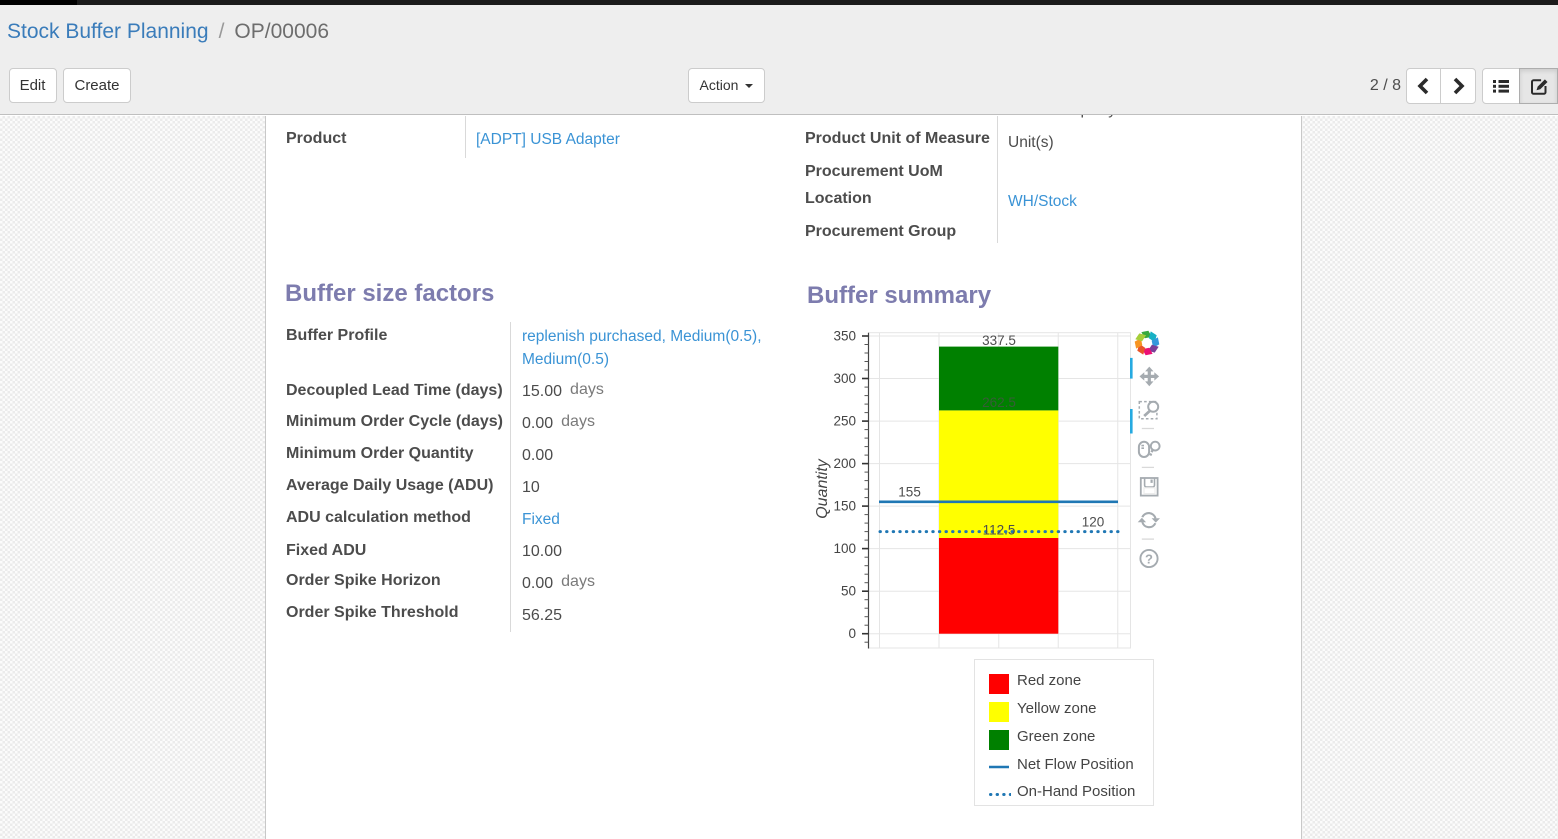 This screenshot has width=1558, height=839. Describe the element at coordinates (999, 340) in the screenshot. I see `svg-text: 337.5` at that location.